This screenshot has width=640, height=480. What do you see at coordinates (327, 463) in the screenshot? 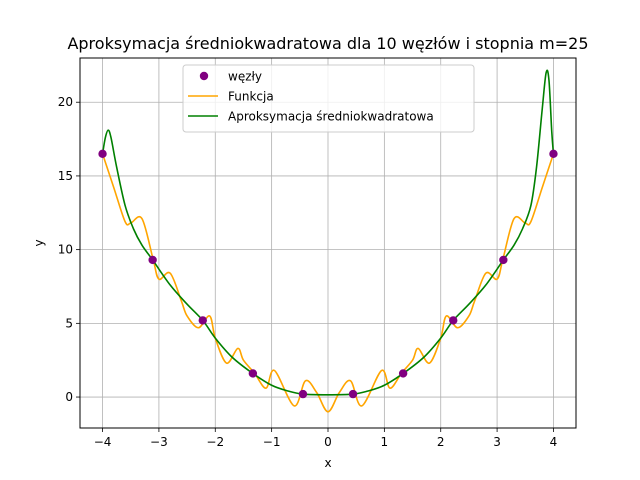
I see `x-axis-label: x` at bounding box center [327, 463].